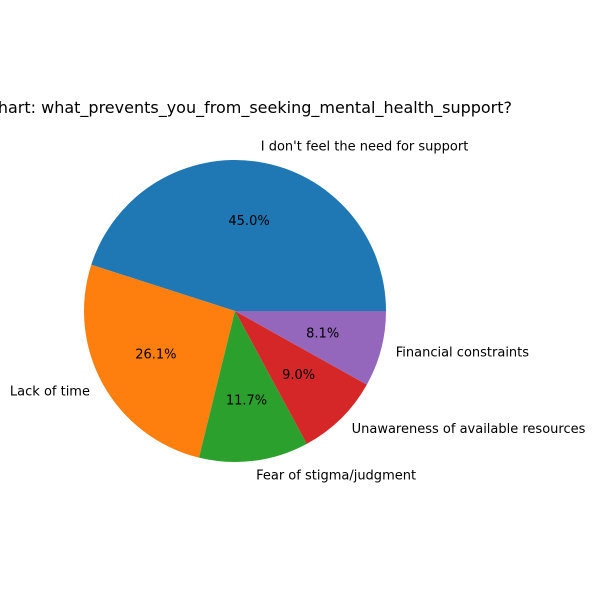  What do you see at coordinates (298, 375) in the screenshot?
I see `slice-percent-unawareness-of-available-resources: 9.0%` at bounding box center [298, 375].